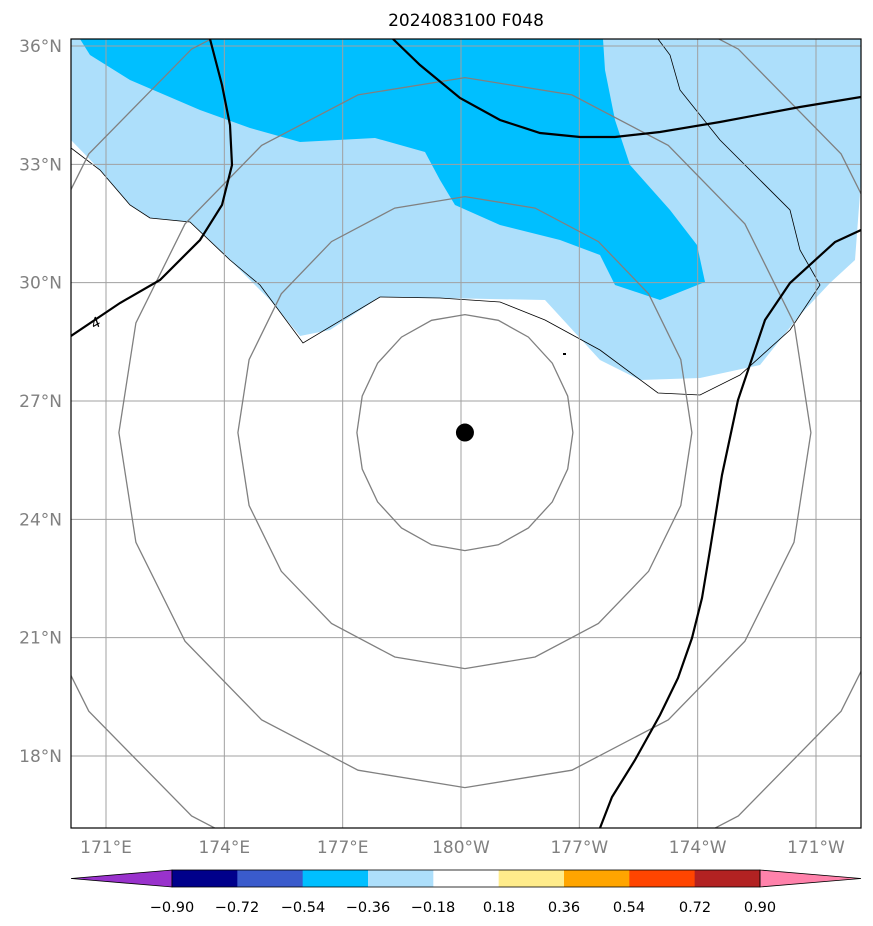 Image resolution: width=873 pixels, height=926 pixels. I want to click on colorbar-extend-high, so click(810, 878).